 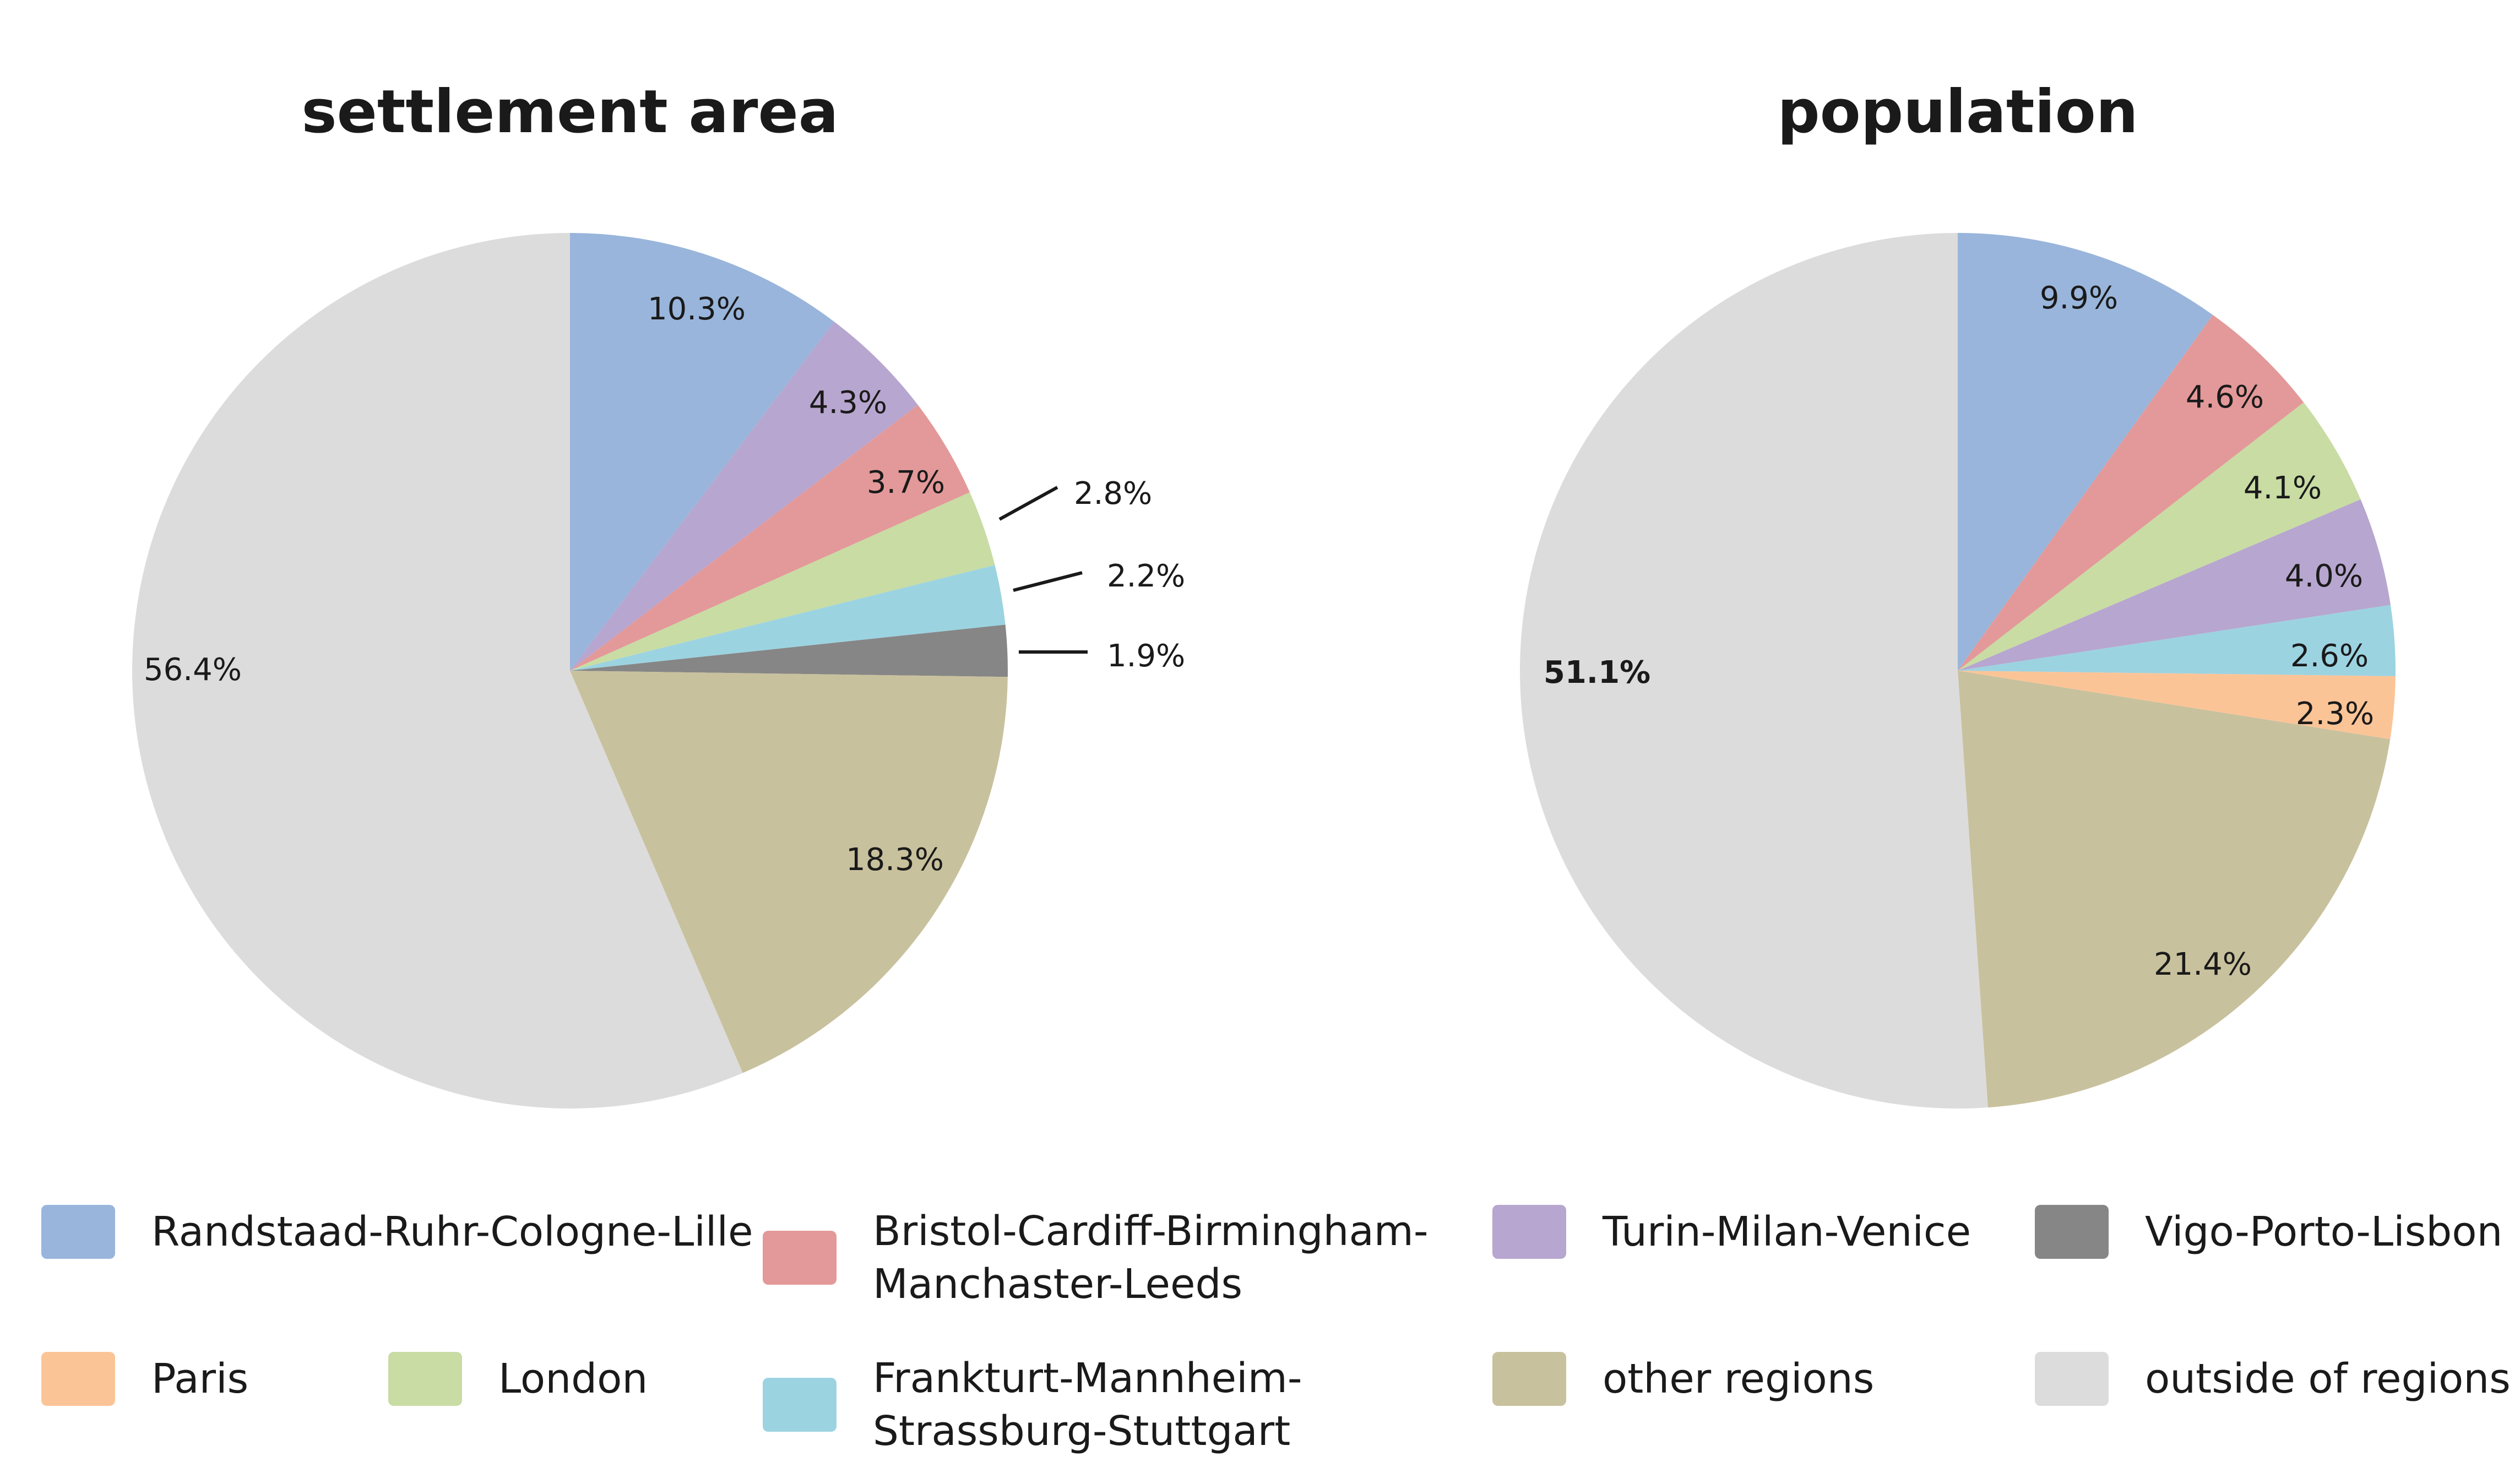 What do you see at coordinates (2328, 1379) in the screenshot?
I see `legend-label-outside: outside of regions` at bounding box center [2328, 1379].